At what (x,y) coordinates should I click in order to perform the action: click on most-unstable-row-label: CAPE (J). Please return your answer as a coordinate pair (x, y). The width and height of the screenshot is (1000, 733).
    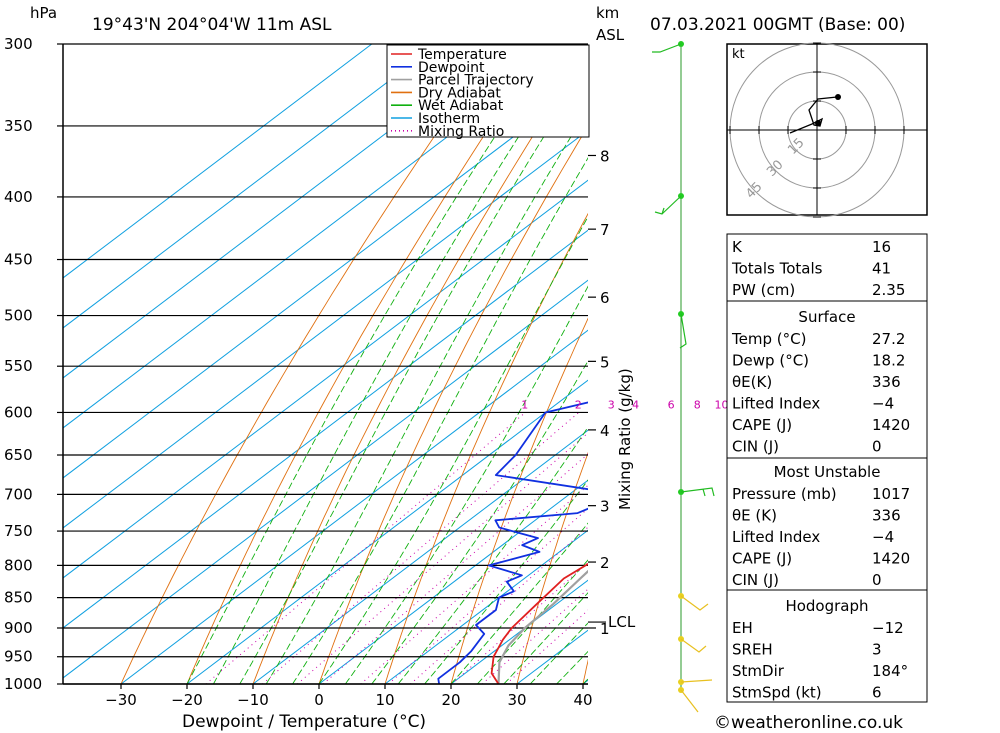
    Looking at the image, I should click on (762, 559).